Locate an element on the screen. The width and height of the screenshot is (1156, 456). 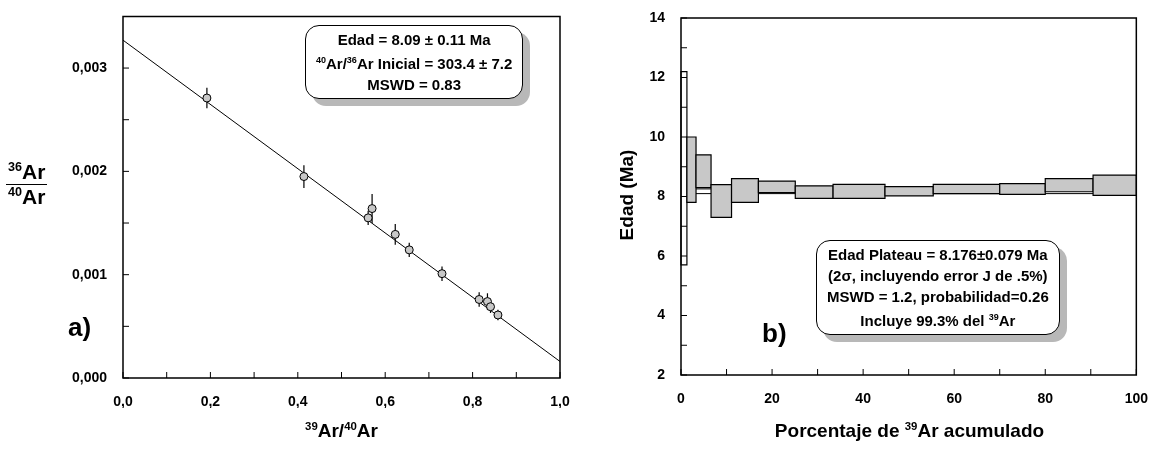
y-tick-label: 12 is located at coordinates (657, 76).